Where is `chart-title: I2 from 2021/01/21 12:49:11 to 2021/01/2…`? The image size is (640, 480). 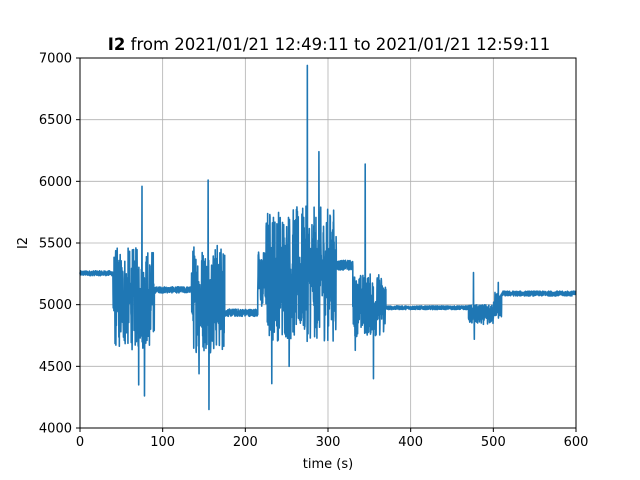
chart-title: I2 from 2021/01/21 12:49:11 to 2021/01/2… is located at coordinates (329, 44).